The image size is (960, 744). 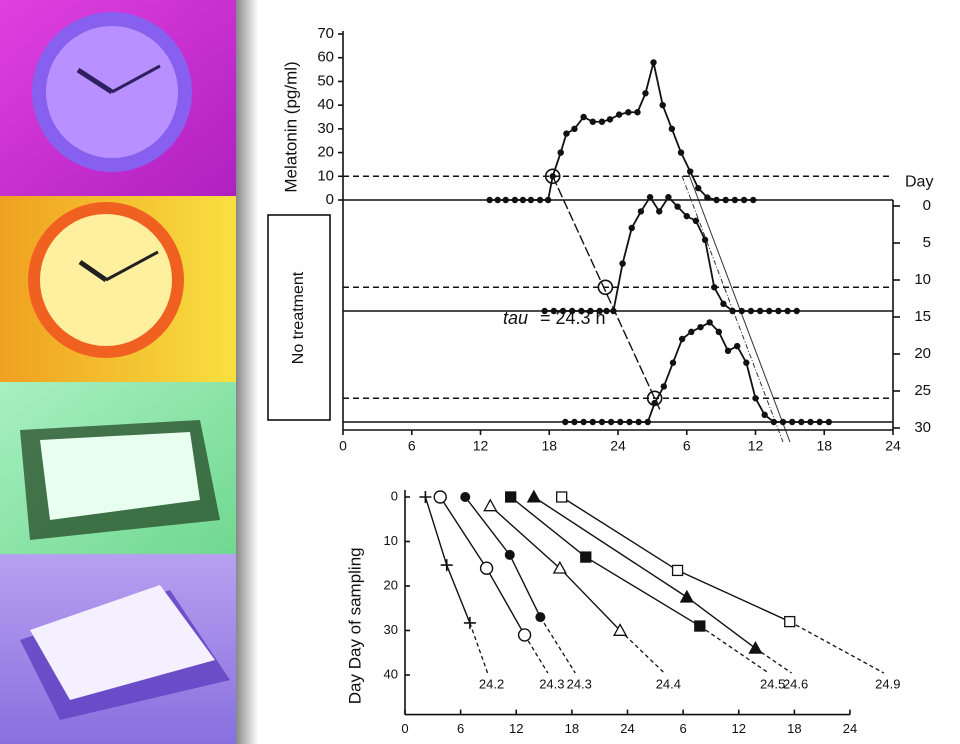 I want to click on y-tick-label: 60, so click(x=325, y=57).